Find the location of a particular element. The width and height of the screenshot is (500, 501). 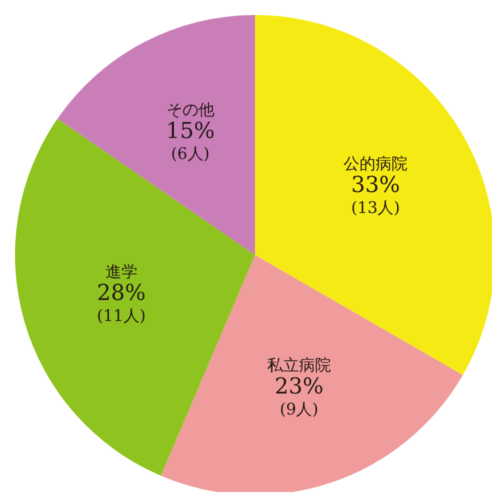

slice-label: 私立病院 is located at coordinates (299, 365).